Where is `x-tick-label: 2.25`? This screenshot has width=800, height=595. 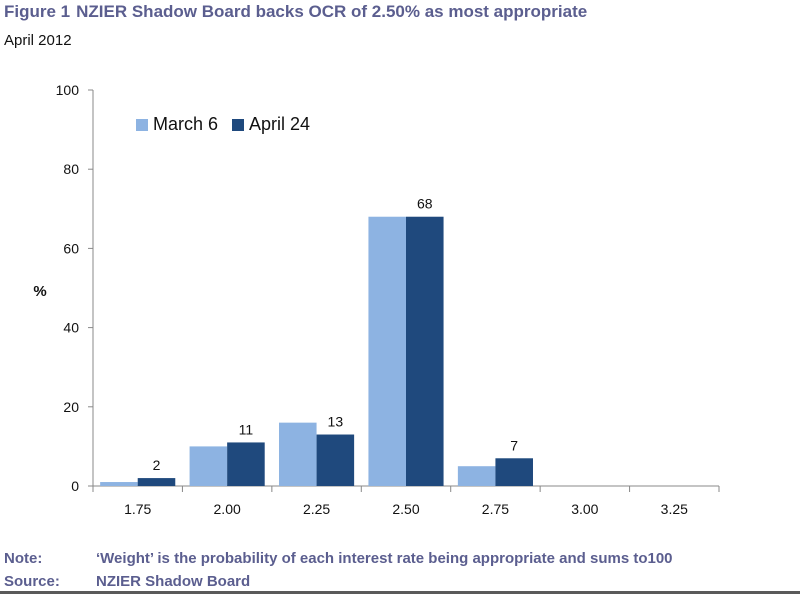 x-tick-label: 2.25 is located at coordinates (316, 509).